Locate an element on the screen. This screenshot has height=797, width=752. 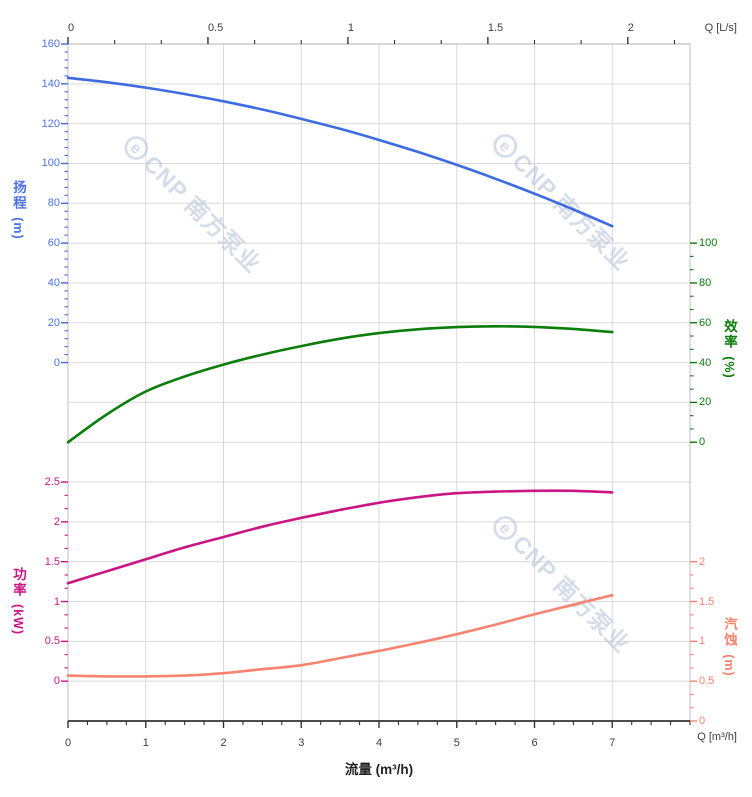
x-bottom-tick-label: 6 is located at coordinates (534, 743).